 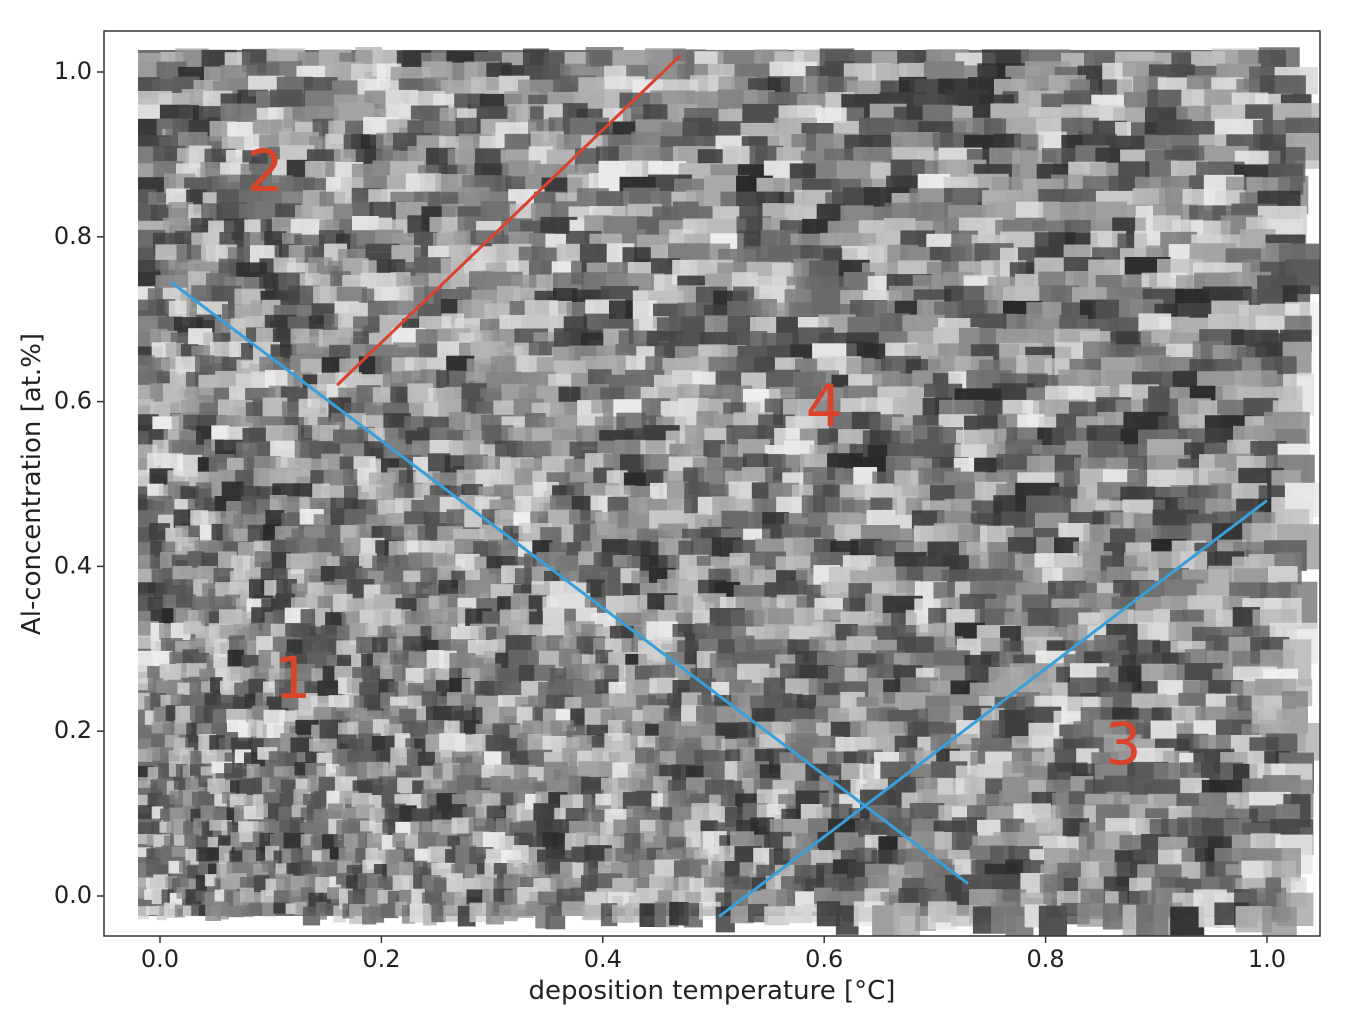 What do you see at coordinates (79, 483) in the screenshot?
I see `y-axis: 0.0 0.2 0.4 0.6 0.8 1.0` at bounding box center [79, 483].